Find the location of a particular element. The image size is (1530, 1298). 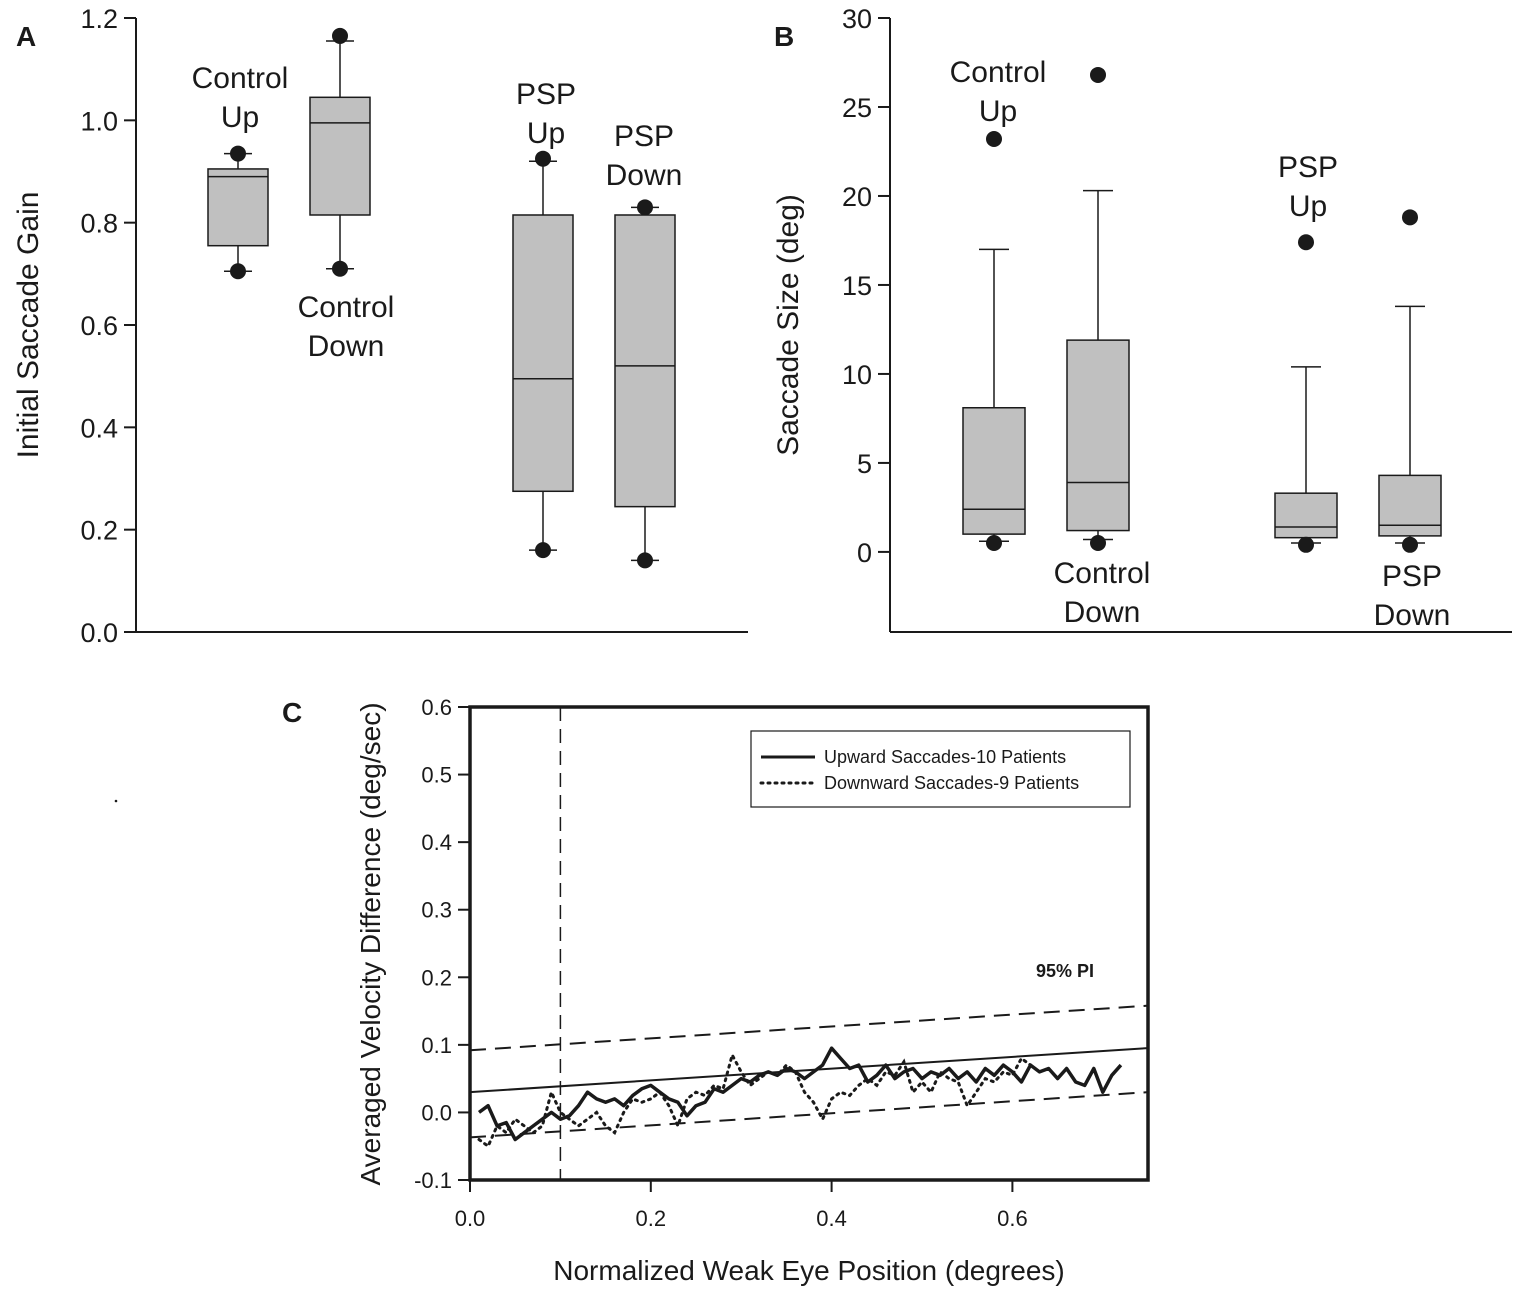

a-group-1-label-line: Control is located at coordinates (346, 307).